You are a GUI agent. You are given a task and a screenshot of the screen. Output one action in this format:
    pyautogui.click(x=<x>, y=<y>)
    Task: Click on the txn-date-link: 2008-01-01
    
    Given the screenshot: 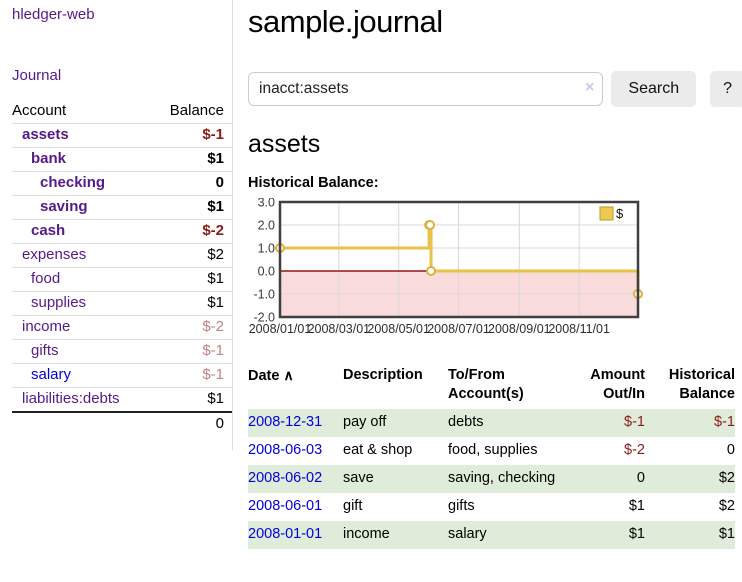 What is the action you would take?
    pyautogui.click(x=285, y=534)
    